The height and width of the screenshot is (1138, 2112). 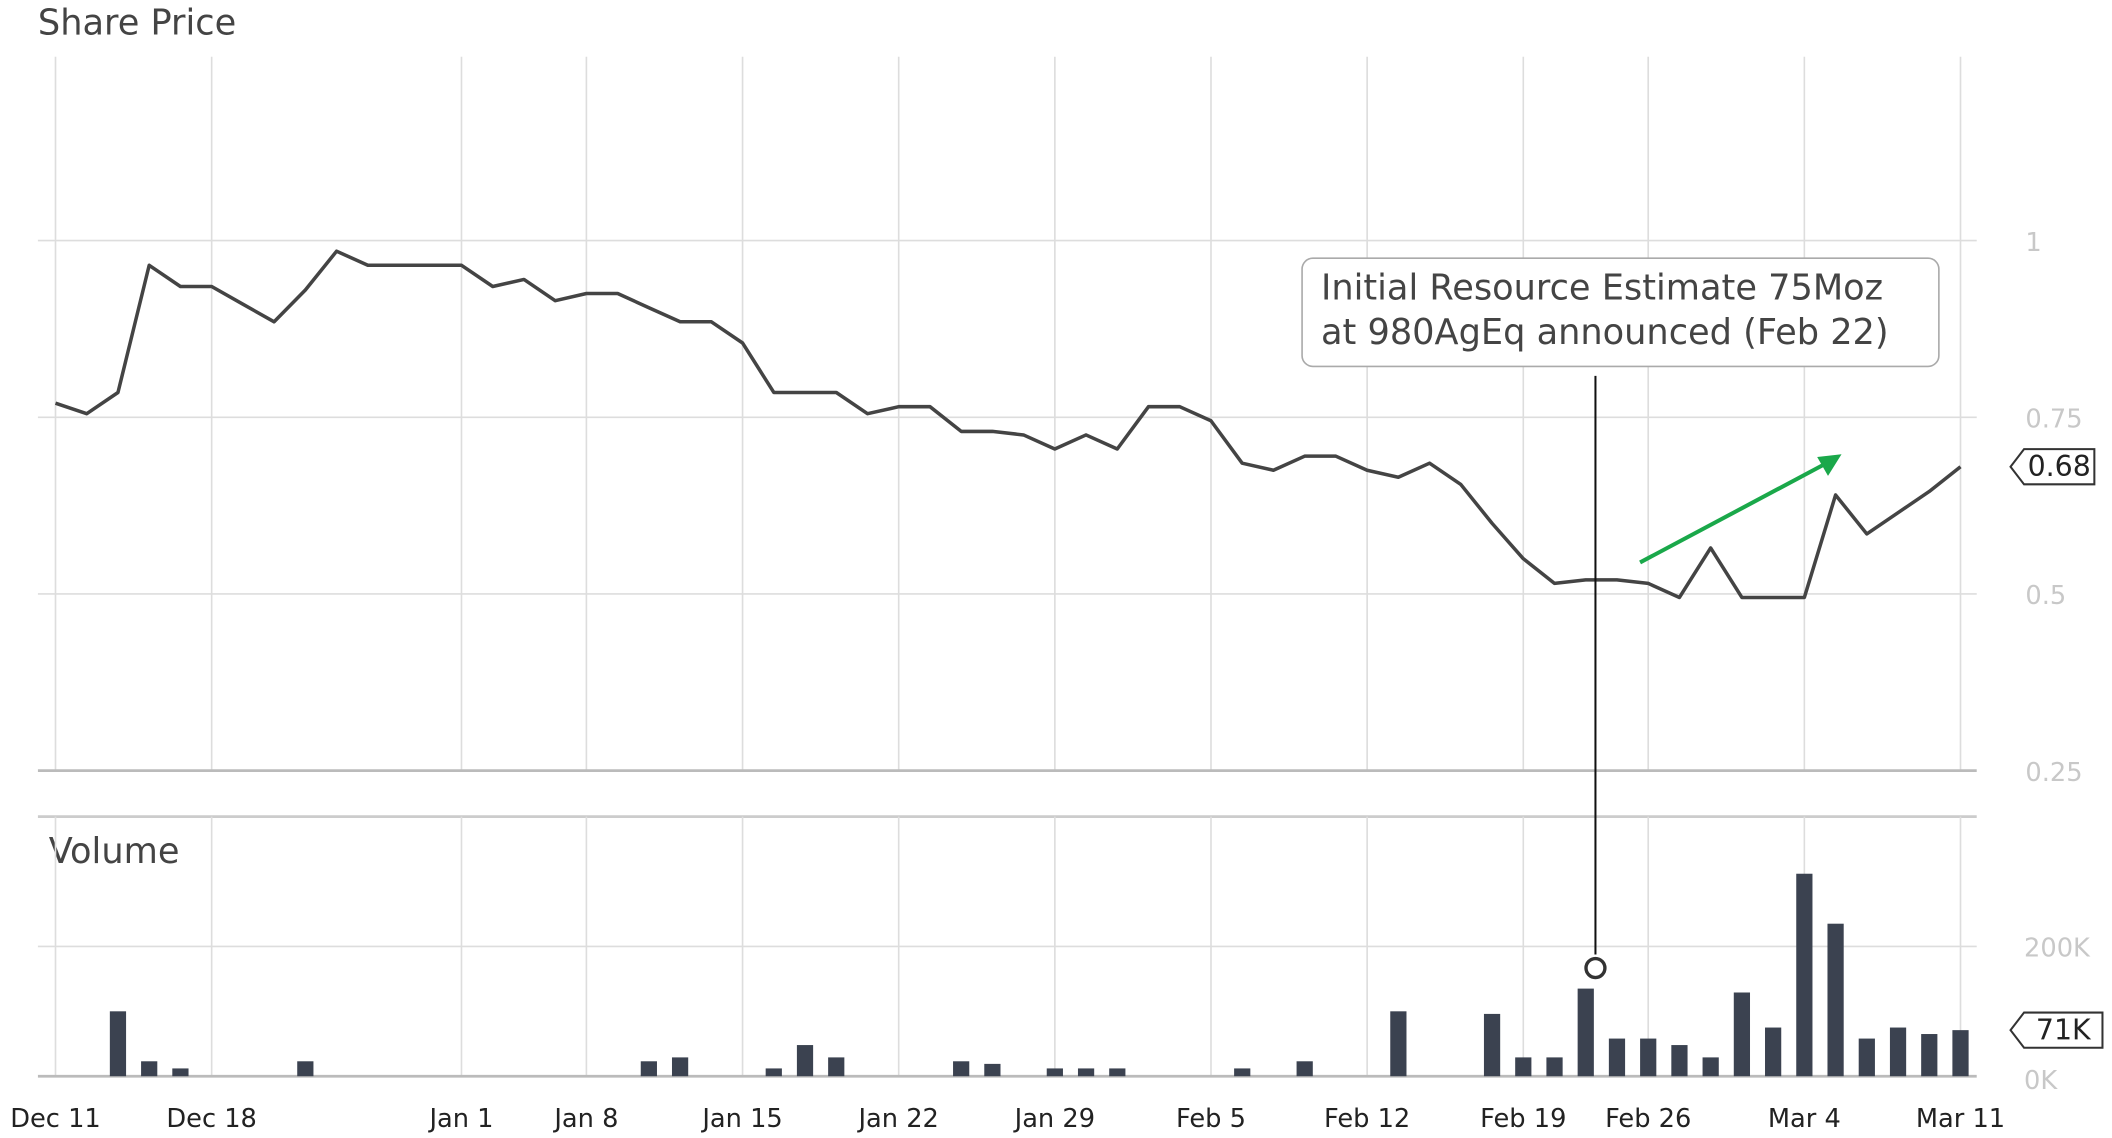 What do you see at coordinates (1595, 968) in the screenshot?
I see `annotation-marker` at bounding box center [1595, 968].